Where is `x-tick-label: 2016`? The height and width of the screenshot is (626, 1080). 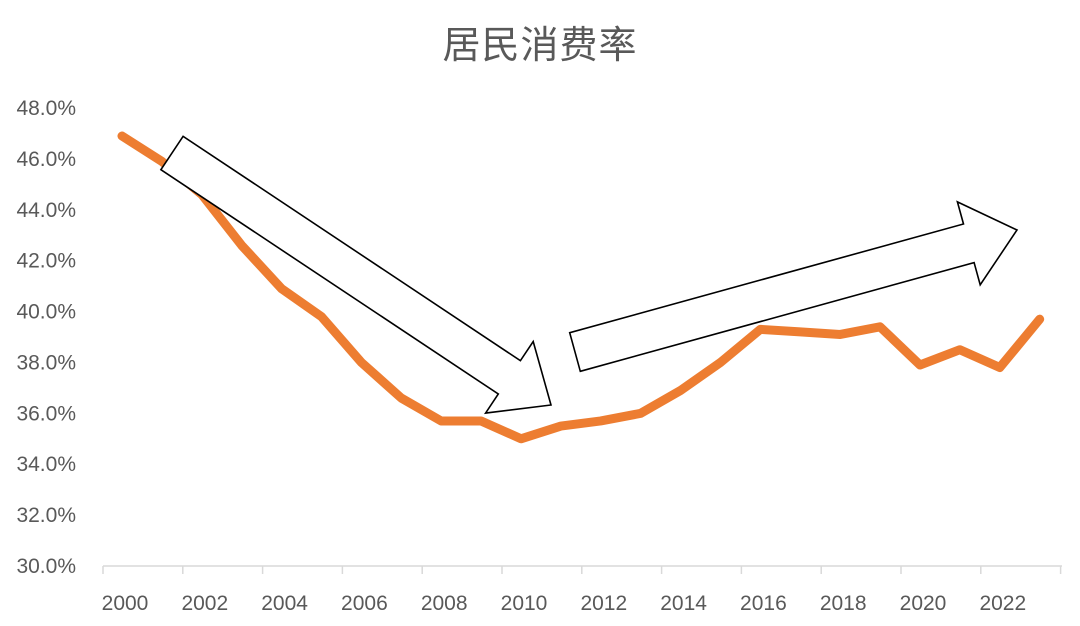
x-tick-label: 2016 is located at coordinates (763, 603).